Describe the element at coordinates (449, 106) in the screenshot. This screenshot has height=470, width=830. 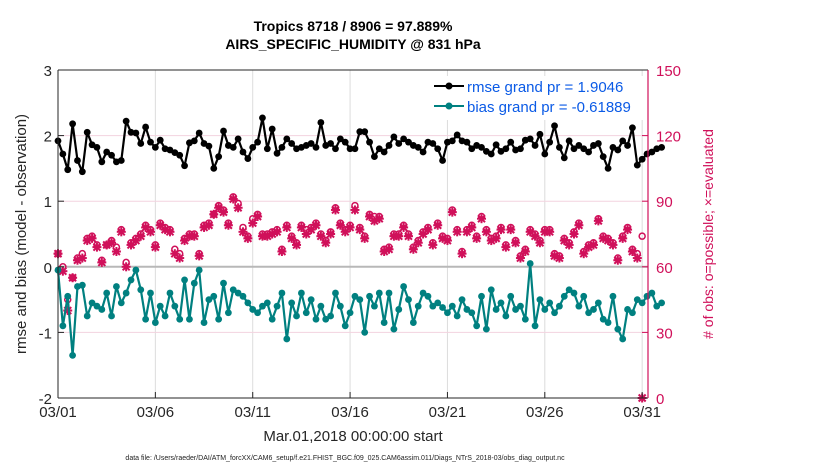
I see `legend-bias-marker` at that location.